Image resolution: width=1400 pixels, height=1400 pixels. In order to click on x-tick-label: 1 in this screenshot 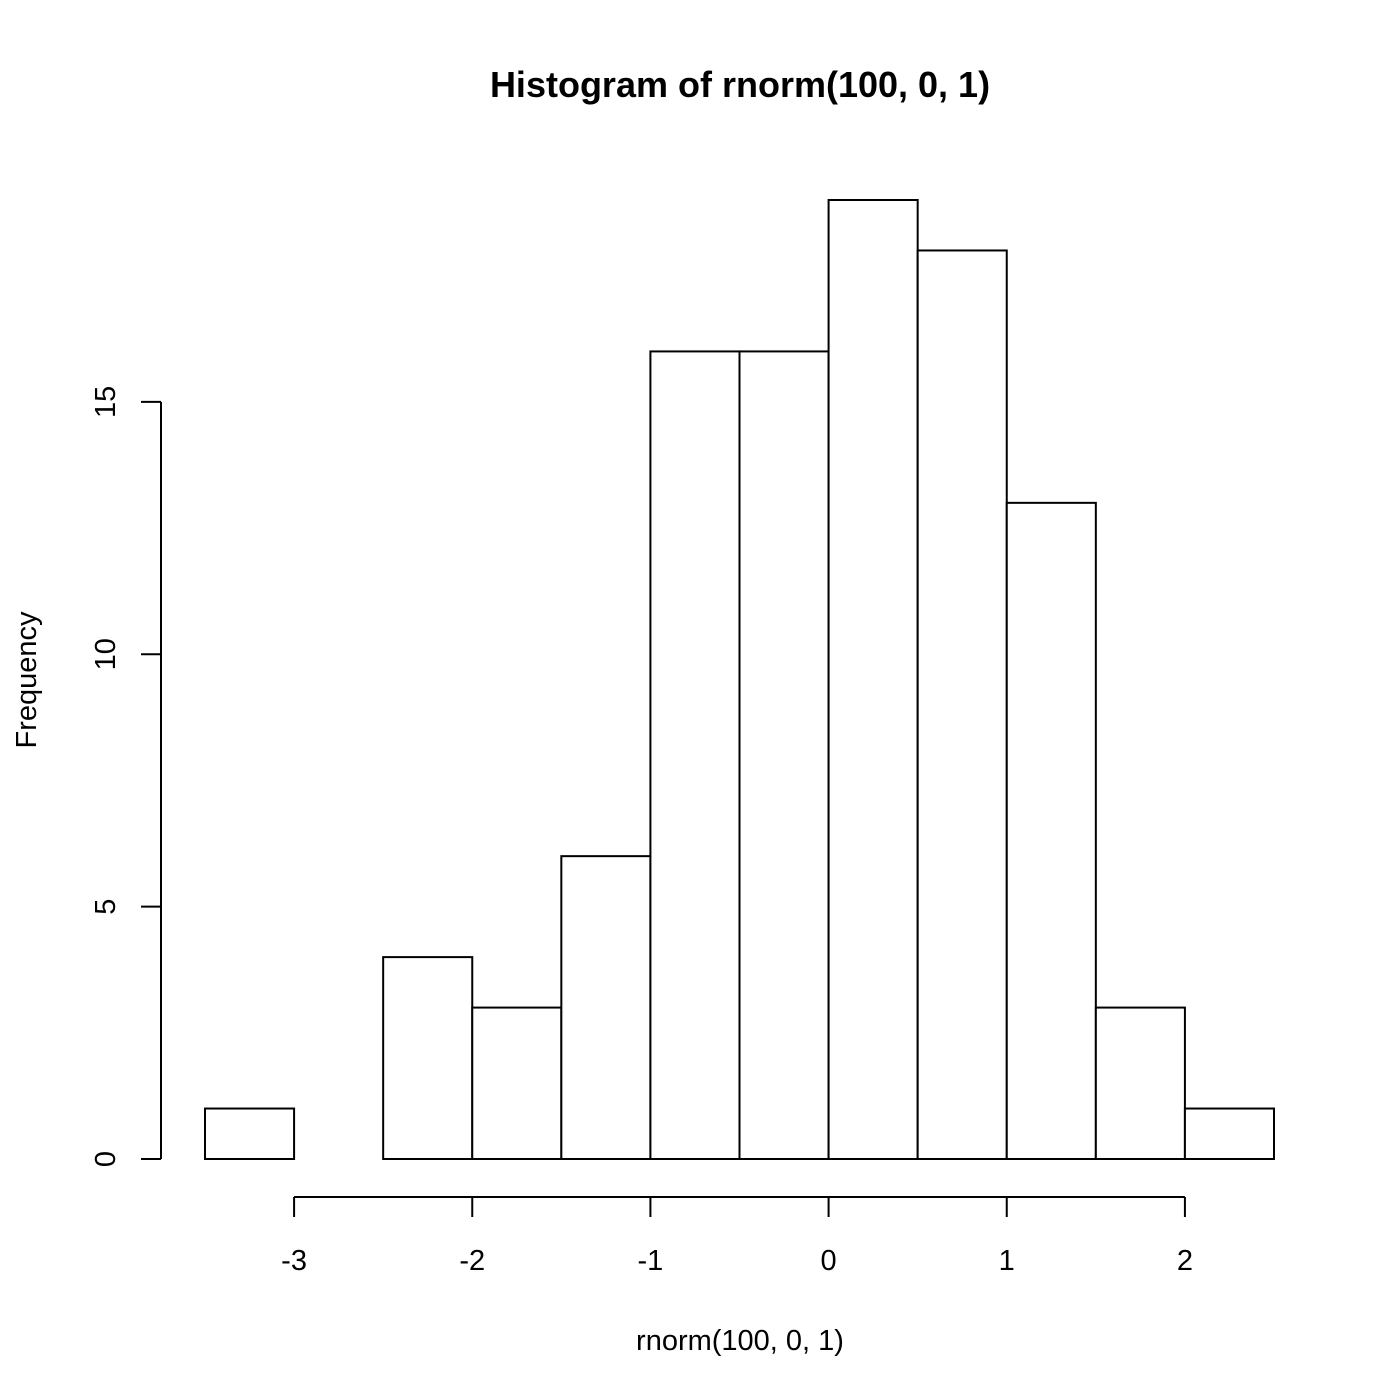, I will do `click(1007, 1261)`.